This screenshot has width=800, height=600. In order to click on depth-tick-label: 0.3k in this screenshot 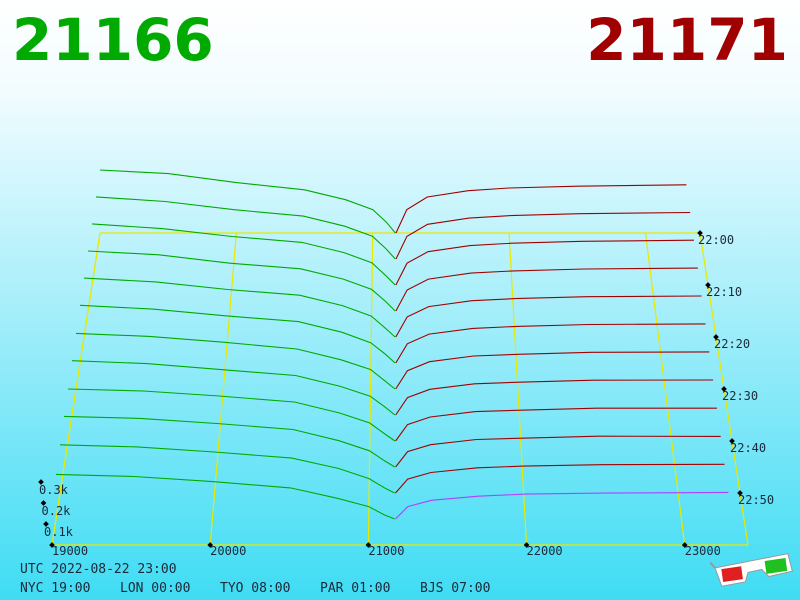, I will do `click(54, 490)`.